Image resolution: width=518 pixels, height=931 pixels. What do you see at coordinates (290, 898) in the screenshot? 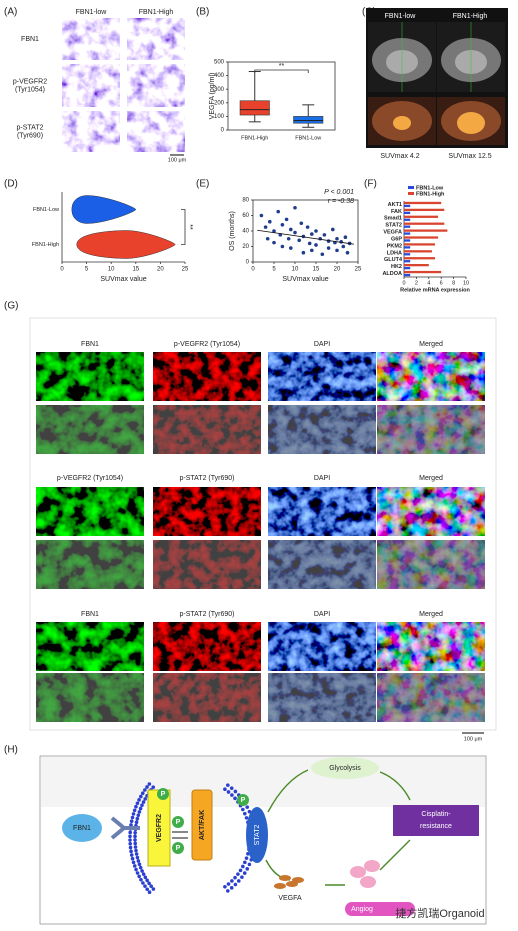
I see `node-label: VEGFA` at bounding box center [290, 898].